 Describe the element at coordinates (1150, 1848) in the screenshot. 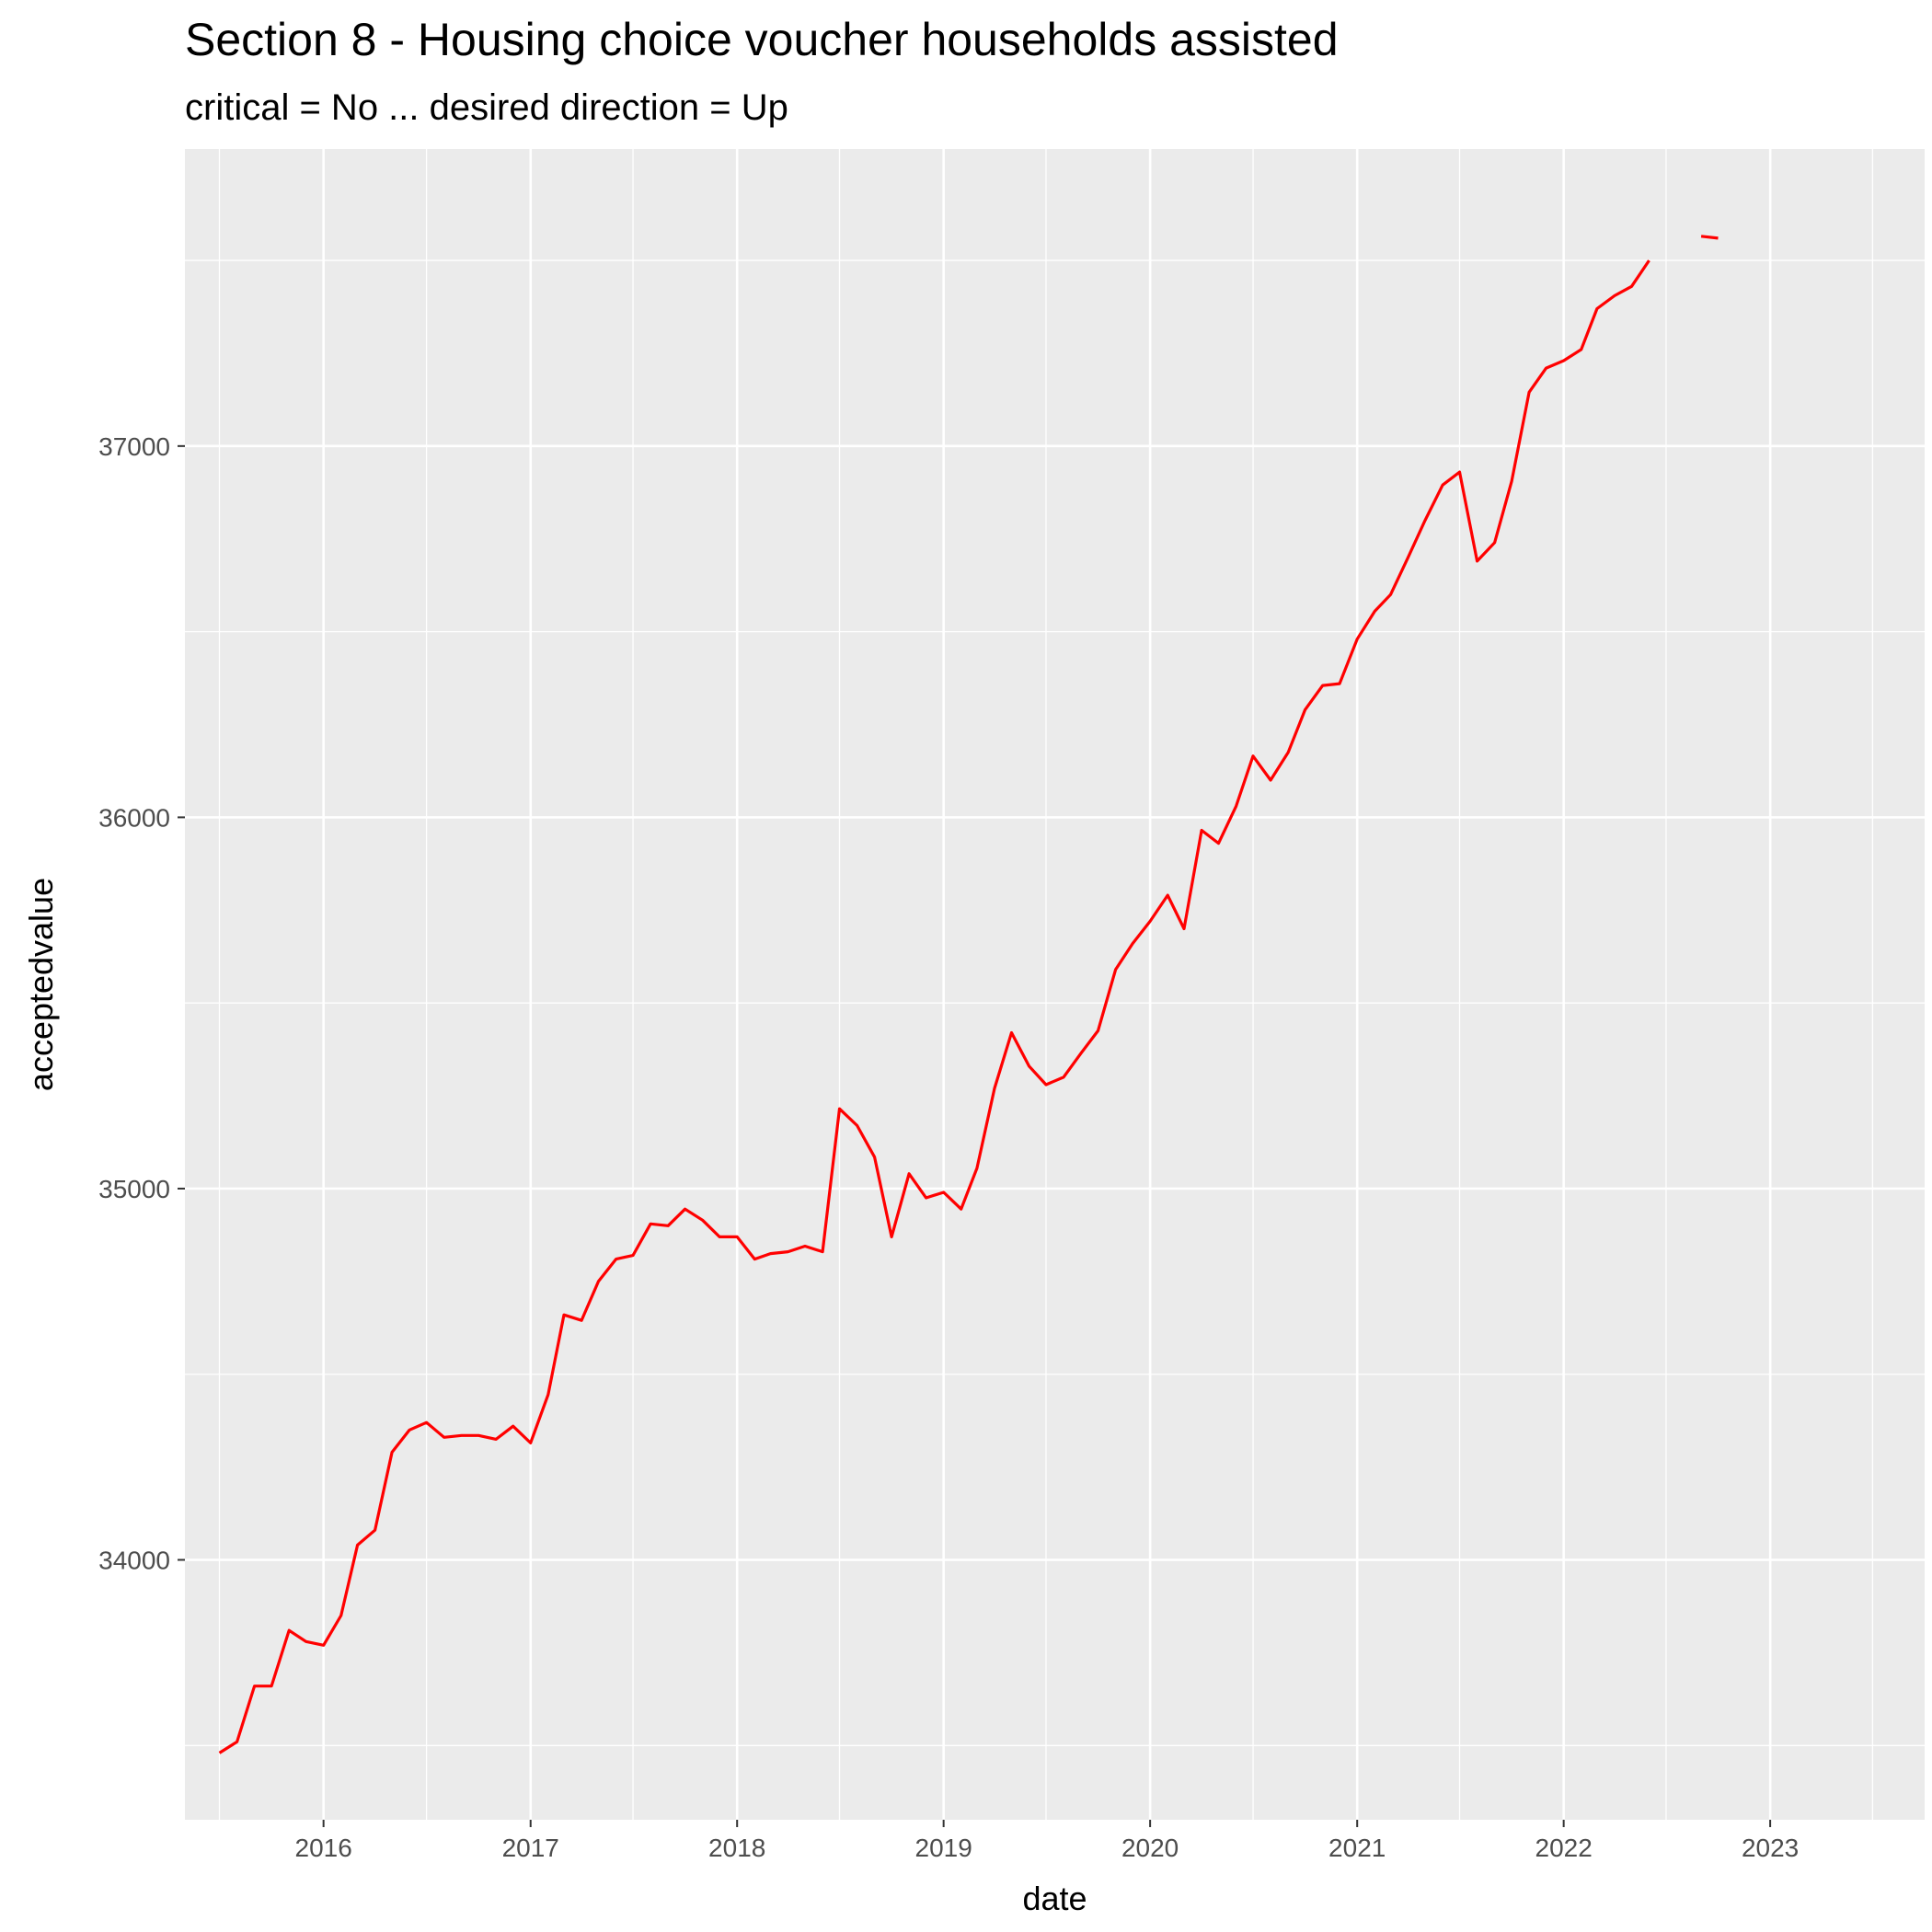

I see `x-tick-label: 2020` at that location.